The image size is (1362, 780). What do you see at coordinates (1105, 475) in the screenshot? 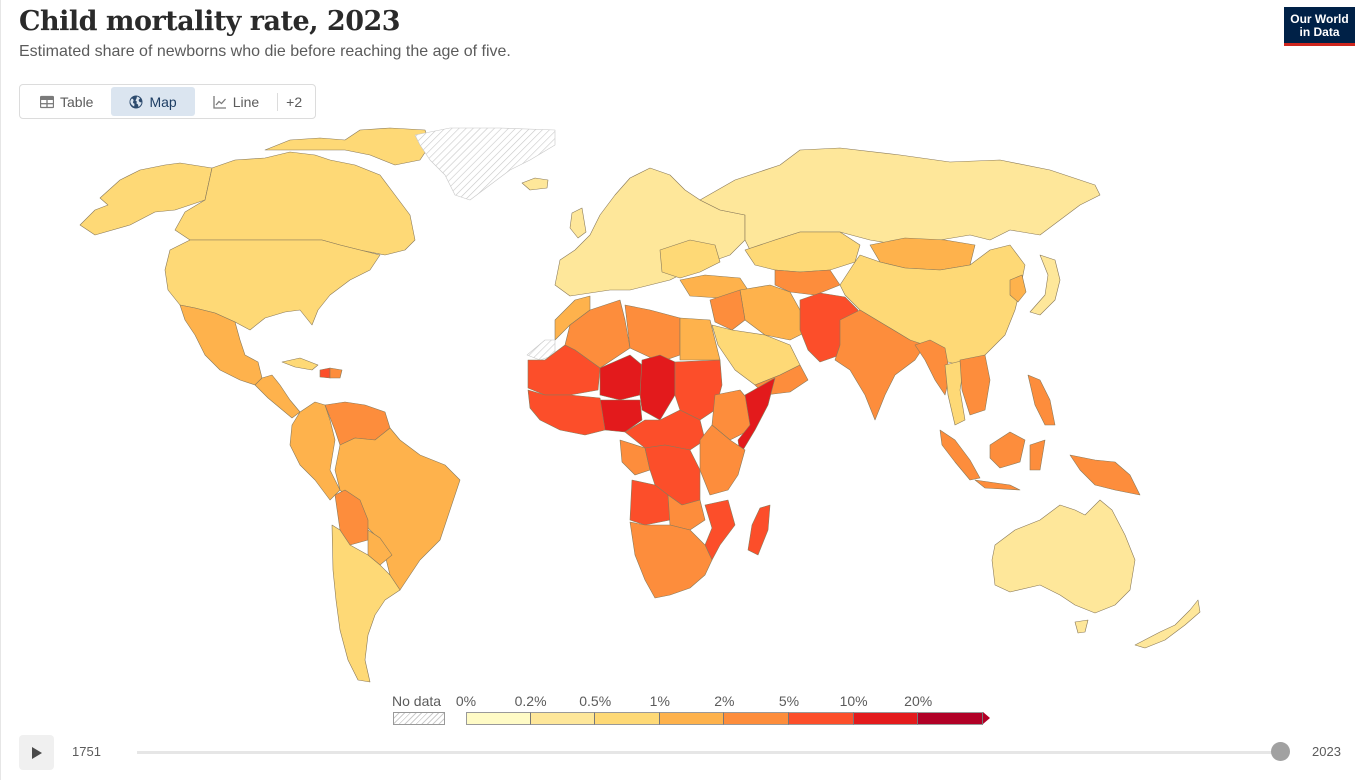
I see `region-papua-new-guinea` at bounding box center [1105, 475].